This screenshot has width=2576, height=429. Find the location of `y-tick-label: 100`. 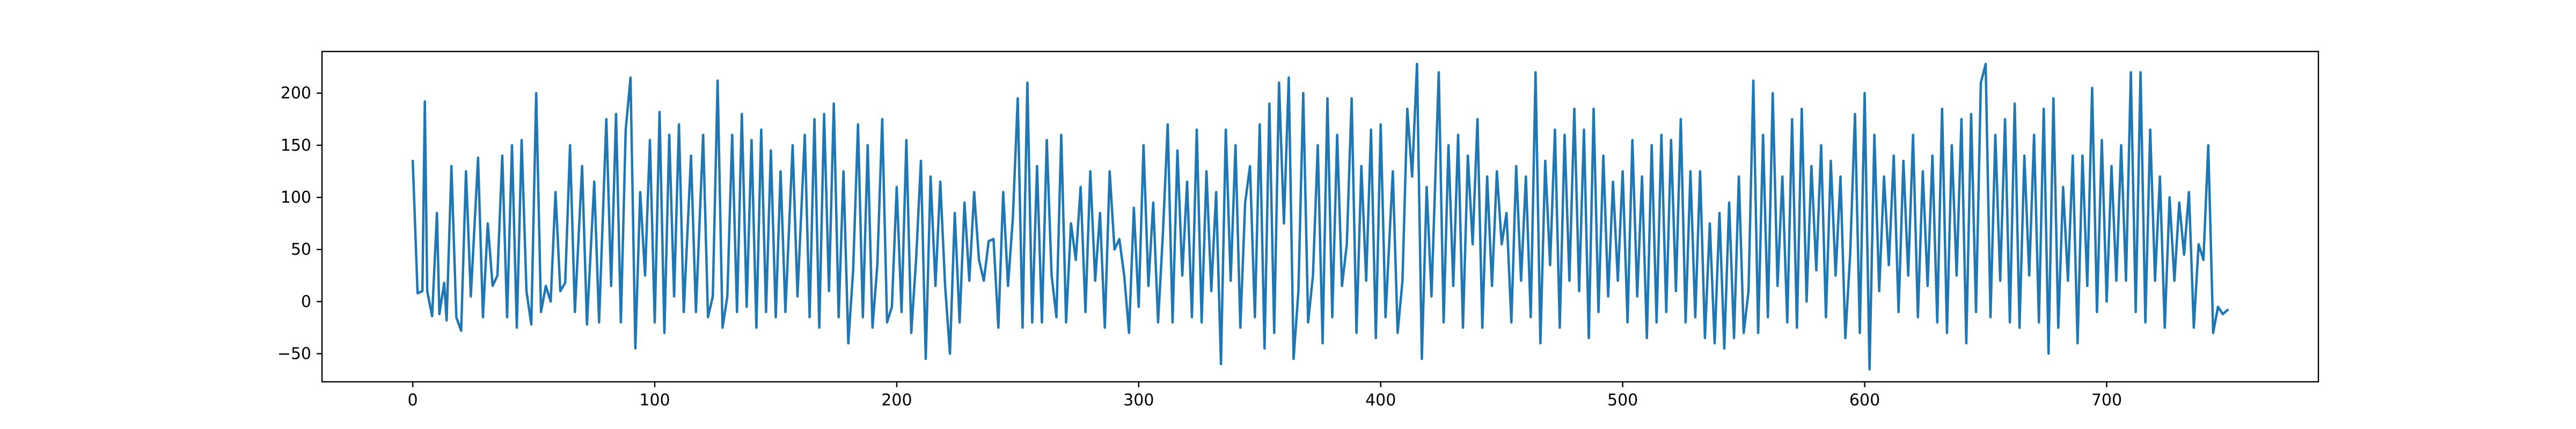

y-tick-label: 100 is located at coordinates (296, 197).